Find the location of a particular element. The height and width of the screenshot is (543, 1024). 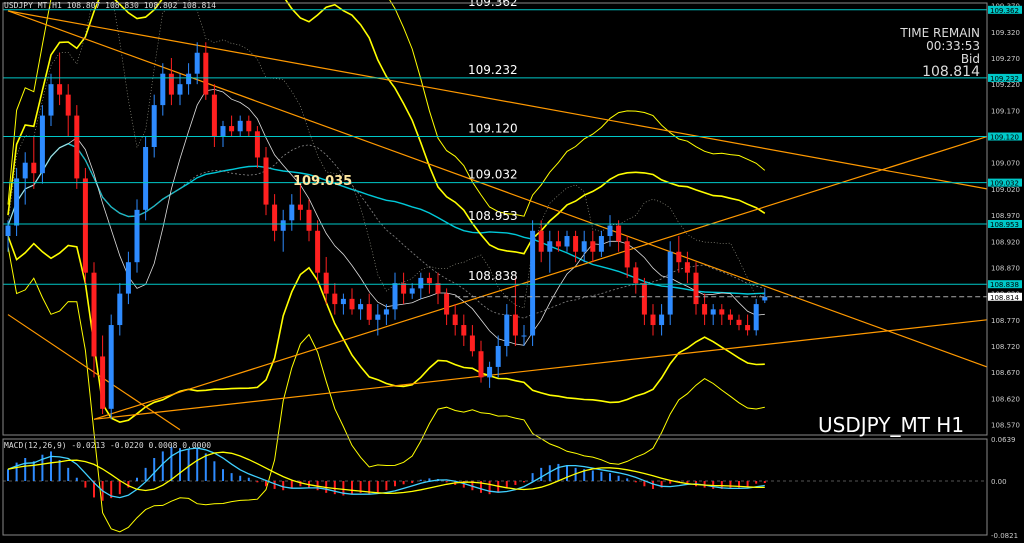

price-annotation: 109.035 is located at coordinates (322, 181).